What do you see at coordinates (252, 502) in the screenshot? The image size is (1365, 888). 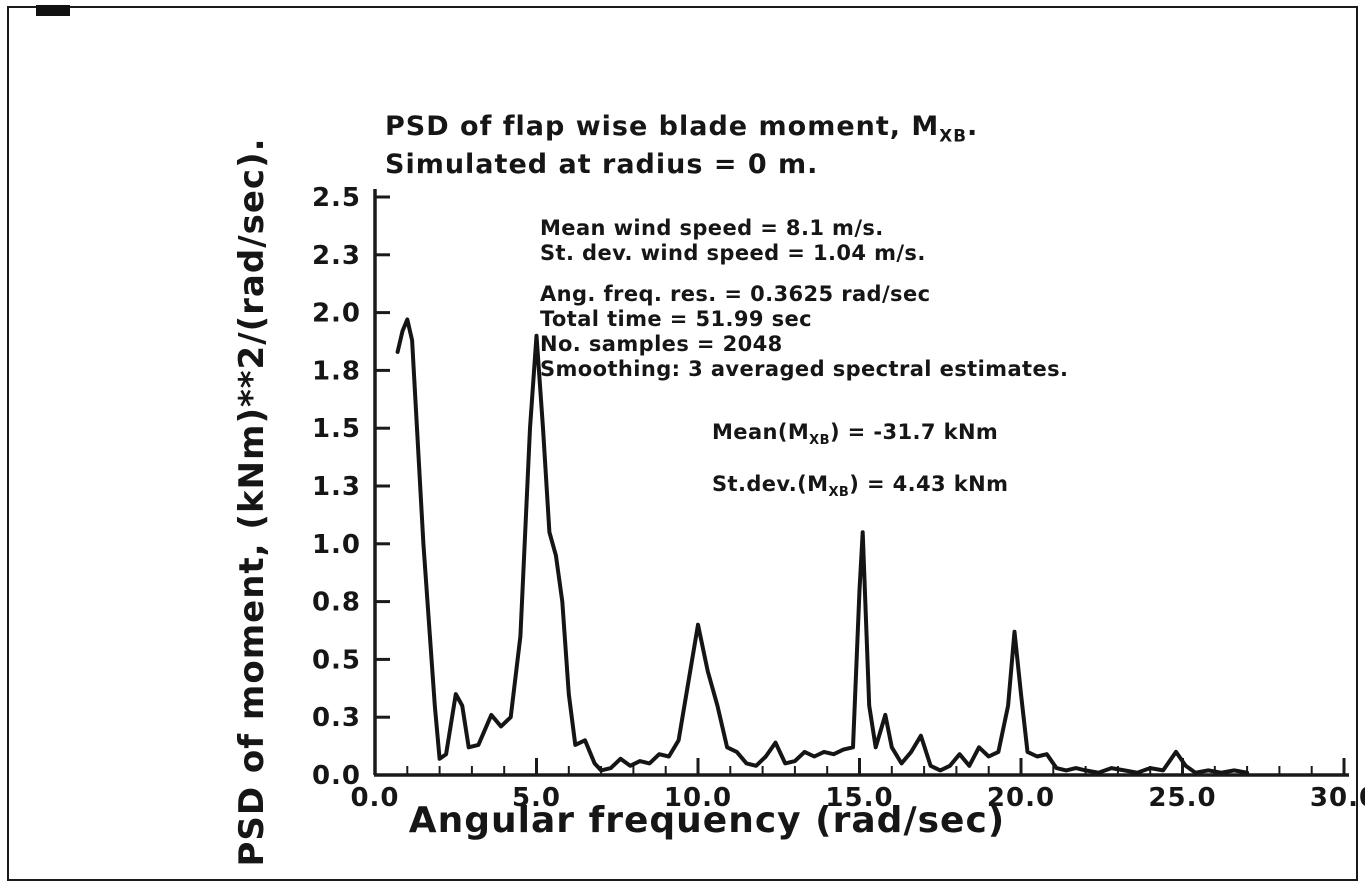 I see `y-axis-label: PSD of moment, (kNm)**2/(rad/sec).` at bounding box center [252, 502].